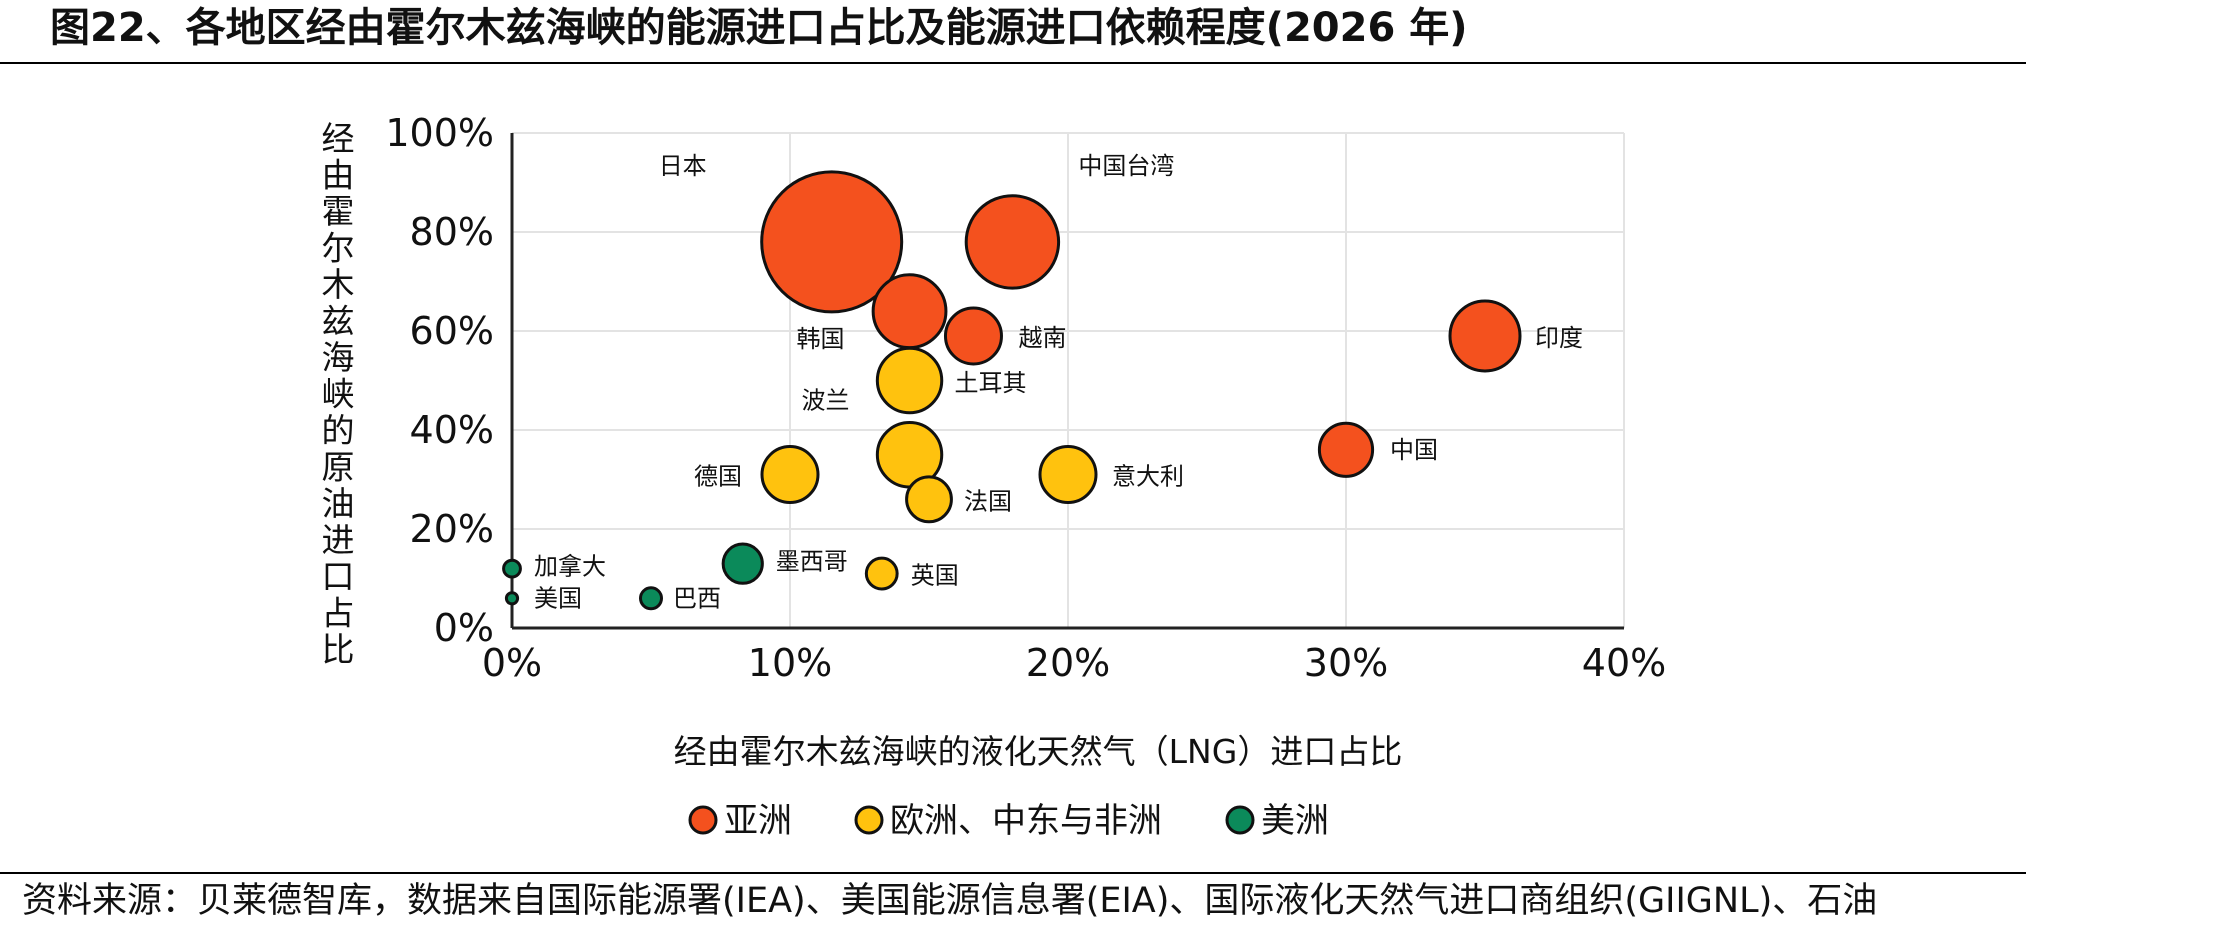  What do you see at coordinates (929, 499) in the screenshot?
I see `bubble-法国` at bounding box center [929, 499].